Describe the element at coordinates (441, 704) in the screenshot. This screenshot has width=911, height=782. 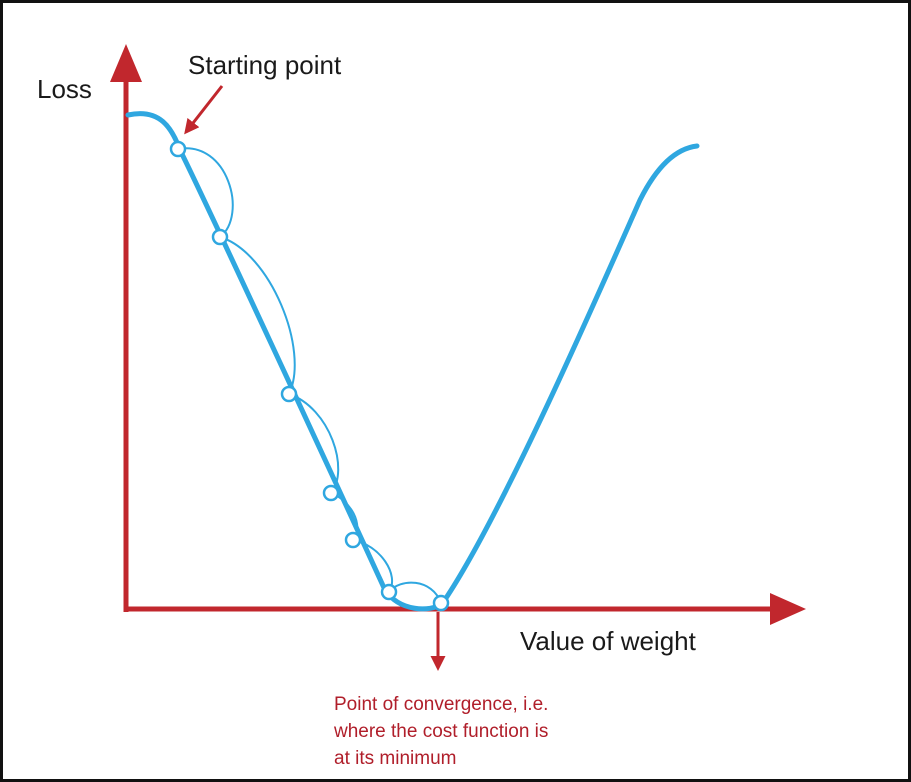
I see `convergence-label-line: Point of convergence, i.e.` at that location.